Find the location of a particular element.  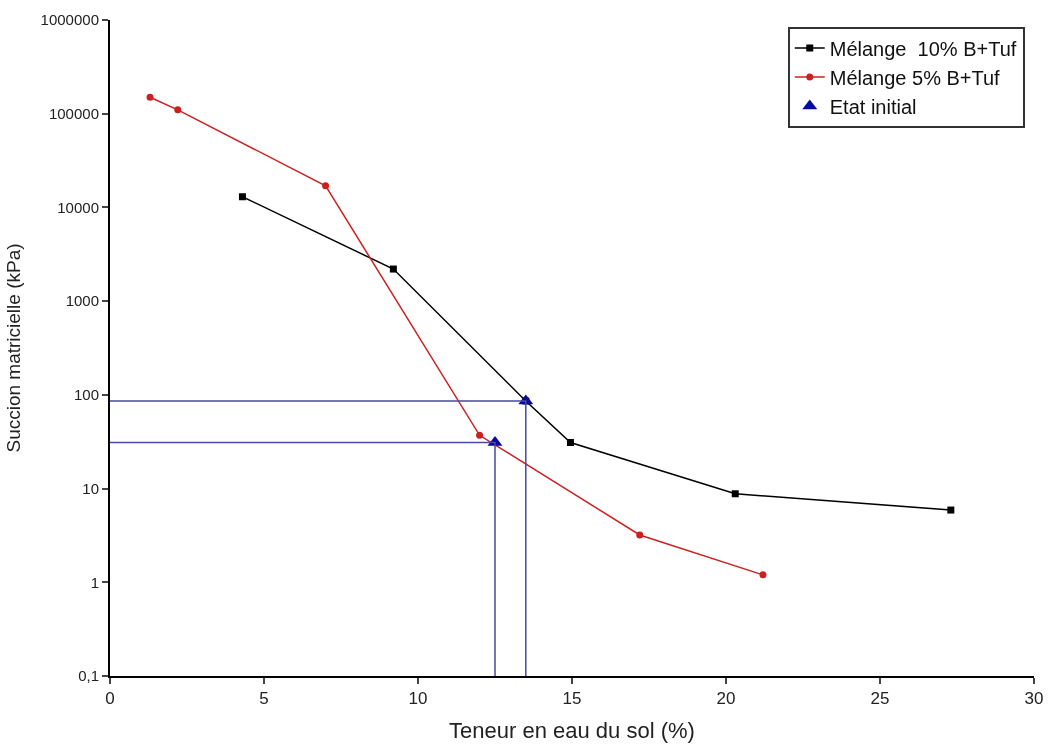

y-tick-label: 1000 is located at coordinates (82, 301).